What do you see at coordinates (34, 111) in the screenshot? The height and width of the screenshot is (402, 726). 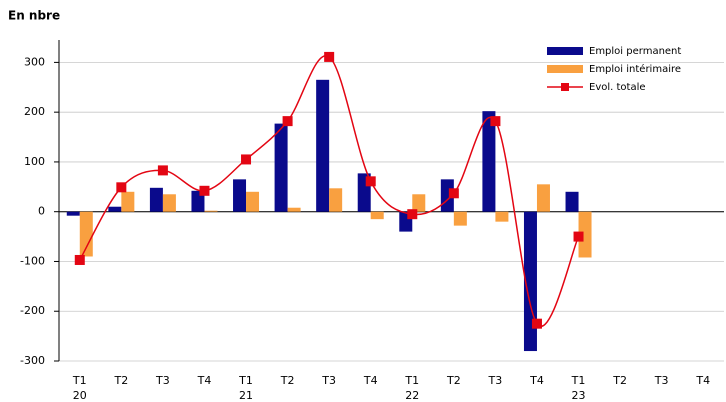 I see `y-tick-label: 200` at bounding box center [34, 111].